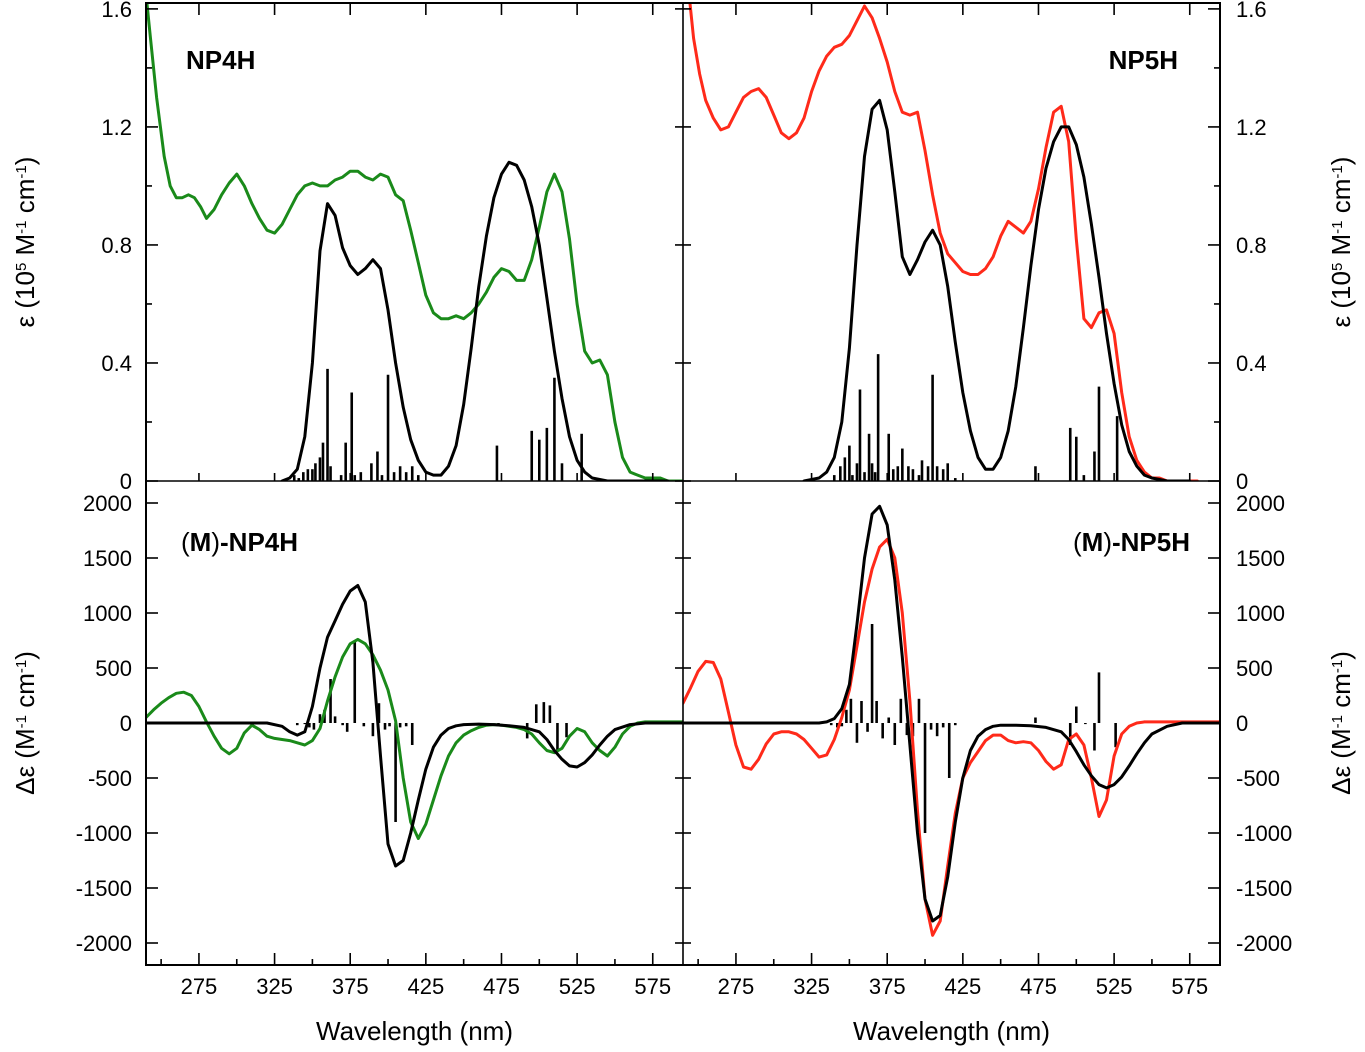 The image size is (1365, 1052). Describe the element at coordinates (126, 723) in the screenshot. I see `y-bottom-label-left-4: 0` at that location.